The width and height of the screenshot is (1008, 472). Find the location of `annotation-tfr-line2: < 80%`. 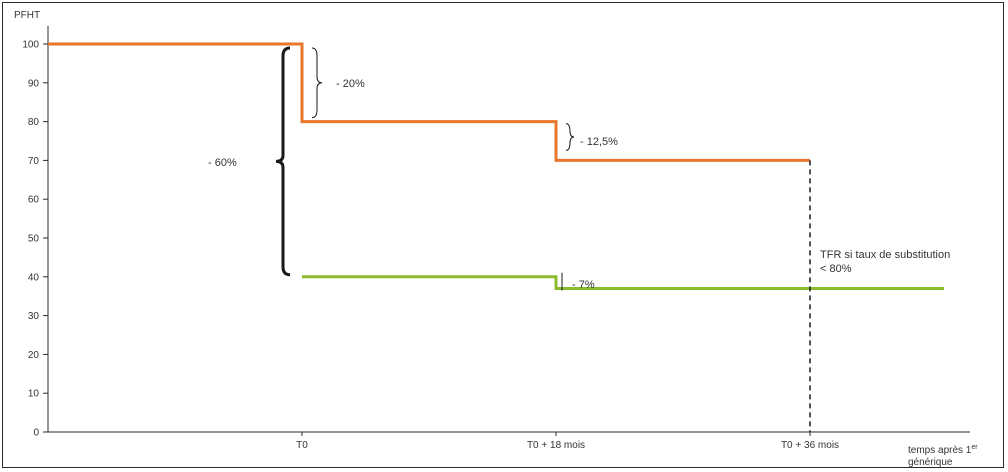

annotation-tfr-line2: < 80% is located at coordinates (836, 269).